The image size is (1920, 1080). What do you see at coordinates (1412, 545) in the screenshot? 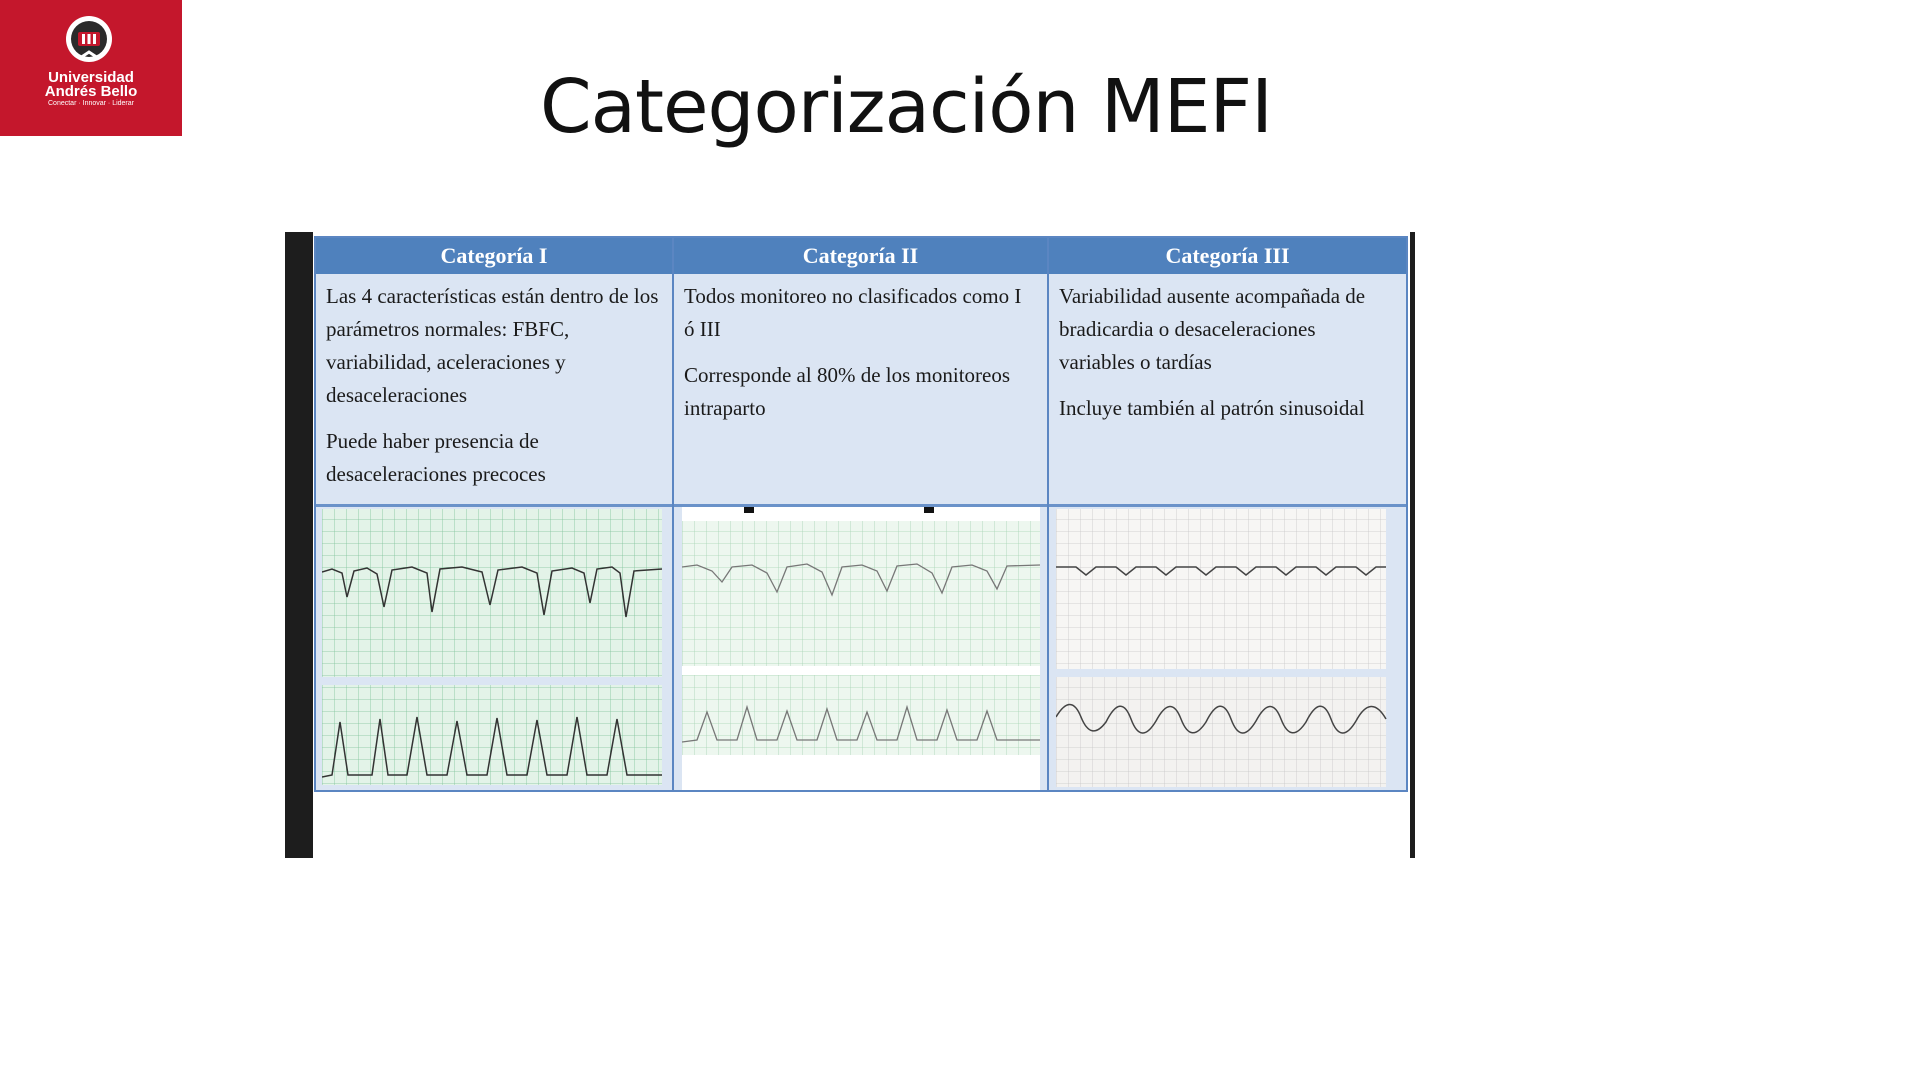
I see `frame-right-border` at bounding box center [1412, 545].